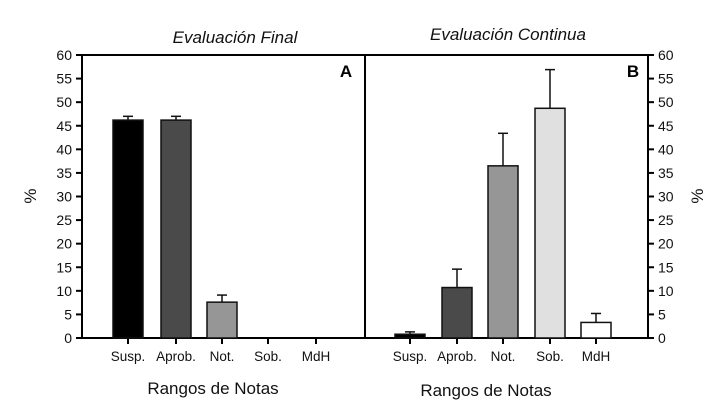  What do you see at coordinates (68, 338) in the screenshot?
I see `y-tick-label-left: 0` at bounding box center [68, 338].